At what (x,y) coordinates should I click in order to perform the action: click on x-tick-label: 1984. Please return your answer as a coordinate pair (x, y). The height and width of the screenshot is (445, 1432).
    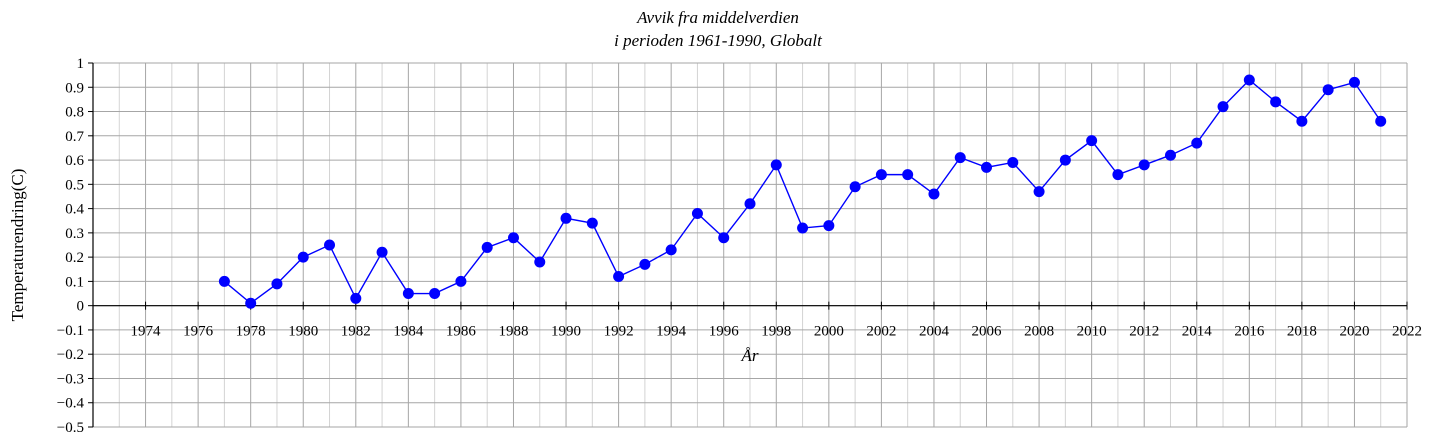
    Looking at the image, I should click on (408, 332).